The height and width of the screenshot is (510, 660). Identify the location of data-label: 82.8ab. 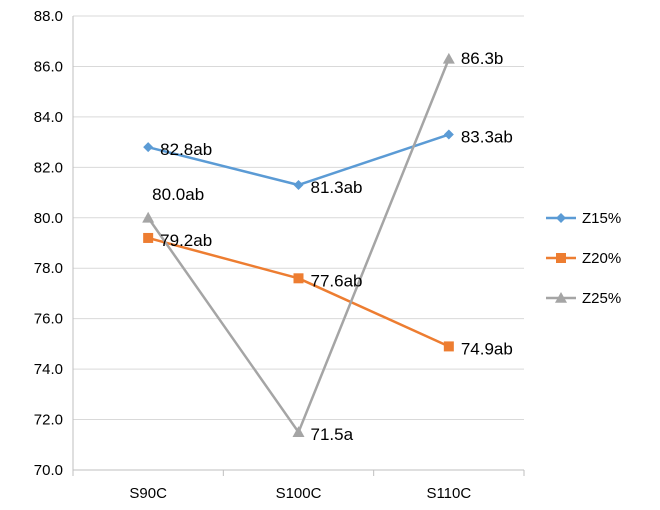
(186, 149).